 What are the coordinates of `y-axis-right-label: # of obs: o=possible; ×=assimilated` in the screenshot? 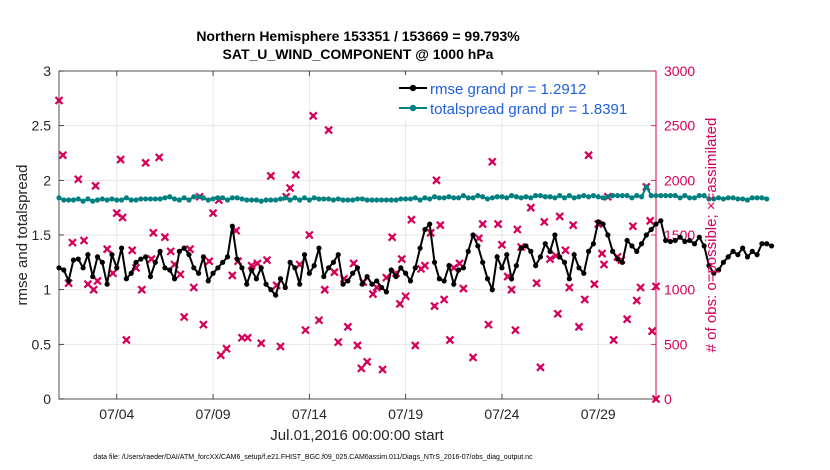 It's located at (711, 235).